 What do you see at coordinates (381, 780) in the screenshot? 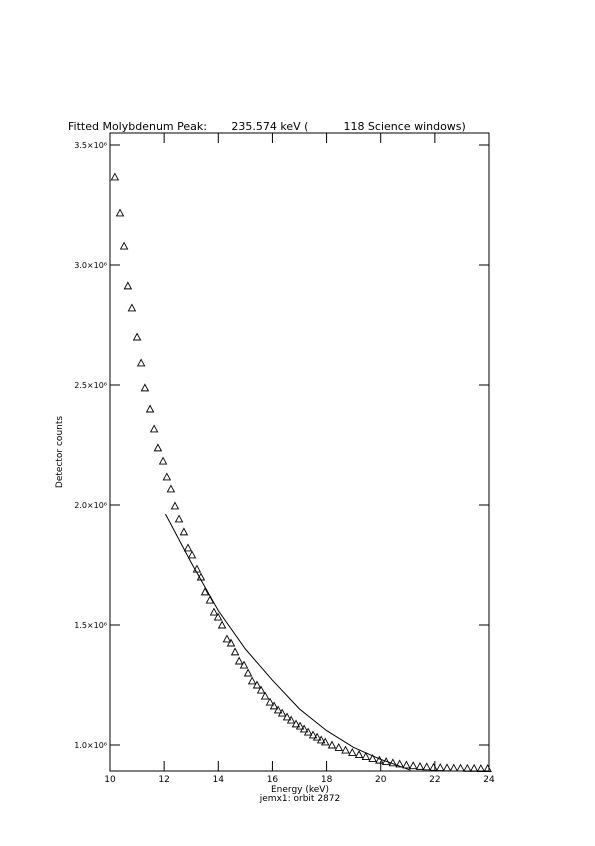
I see `x-tick-label: 20` at bounding box center [381, 780].